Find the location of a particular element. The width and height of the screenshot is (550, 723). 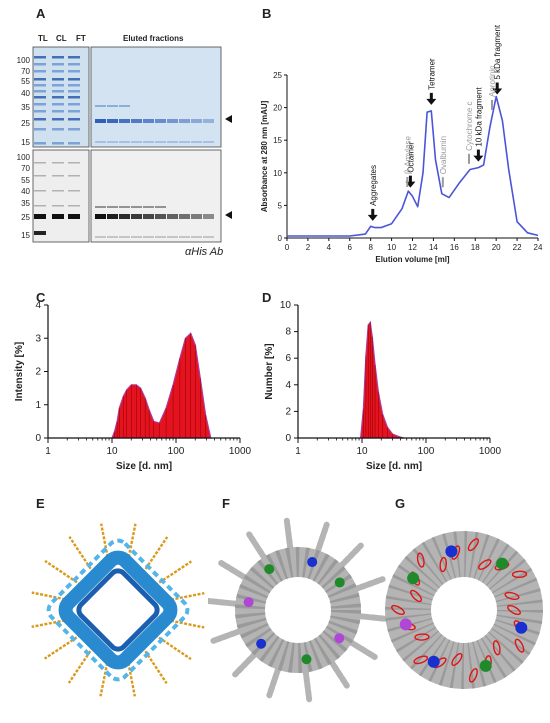

standard-label: Ovalbumin is located at coordinates (443, 155).